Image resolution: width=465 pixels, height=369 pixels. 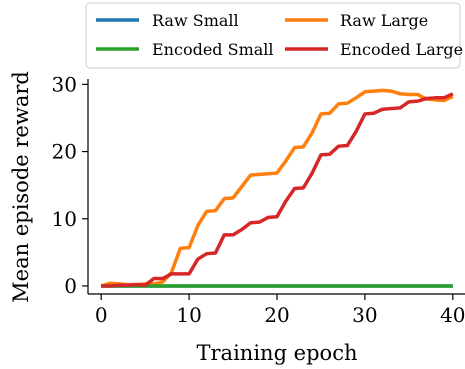 What do you see at coordinates (195, 20) in the screenshot?
I see `legend-label-0: Raw Small` at bounding box center [195, 20].